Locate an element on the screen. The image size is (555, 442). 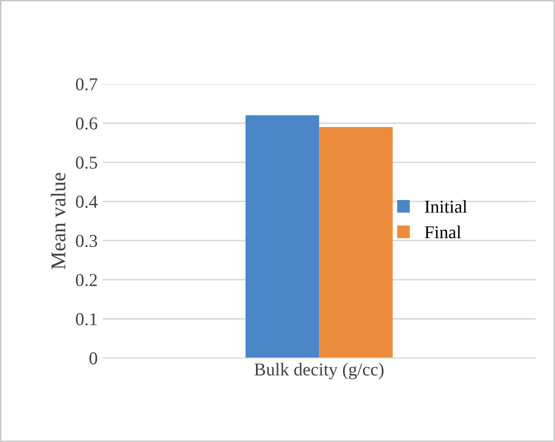
y-tick-label: 0 is located at coordinates (93, 358).